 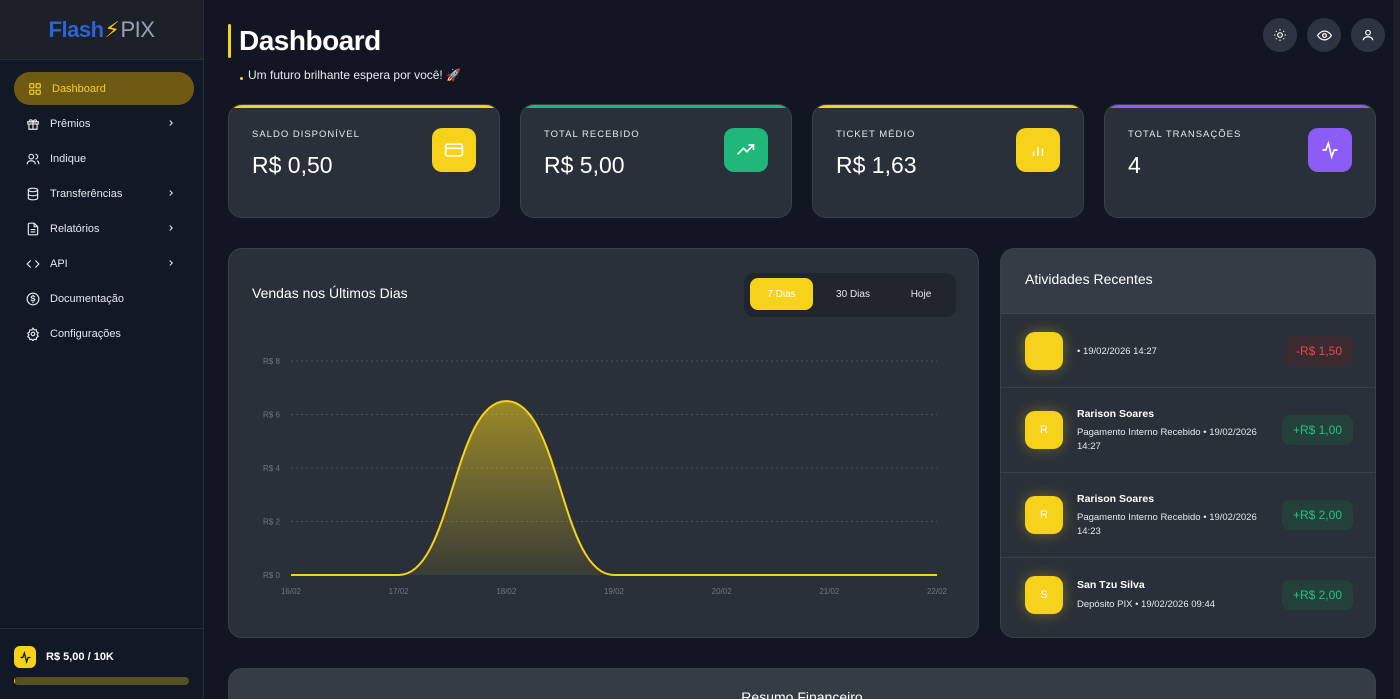 What do you see at coordinates (876, 165) in the screenshot?
I see `stat-value: R$ 1,63` at bounding box center [876, 165].